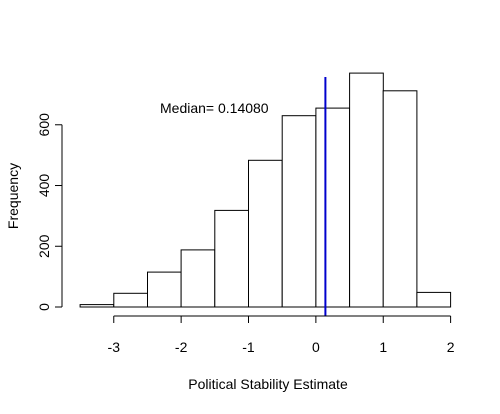  What do you see at coordinates (383, 347) in the screenshot?
I see `x-tick-label: 1` at bounding box center [383, 347].